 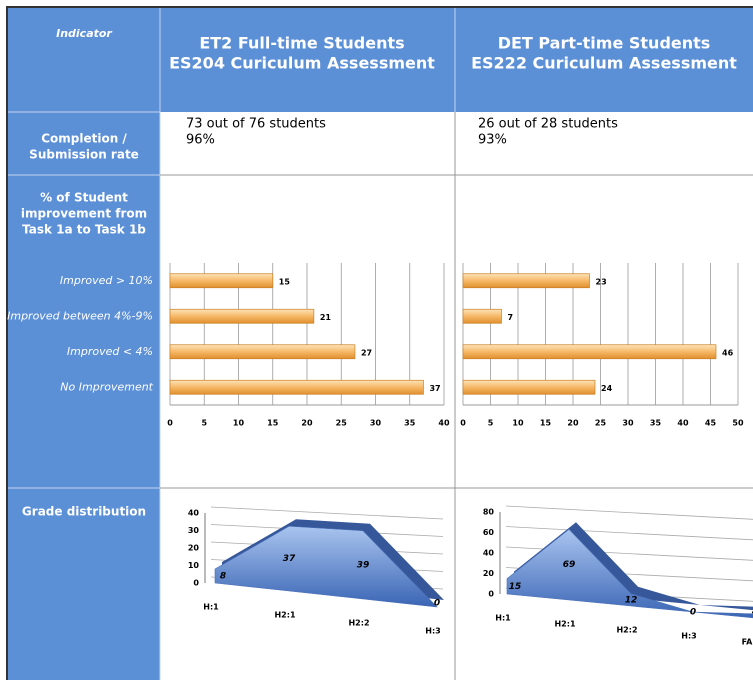 I want to click on x-tick-label: 45, so click(x=711, y=423).